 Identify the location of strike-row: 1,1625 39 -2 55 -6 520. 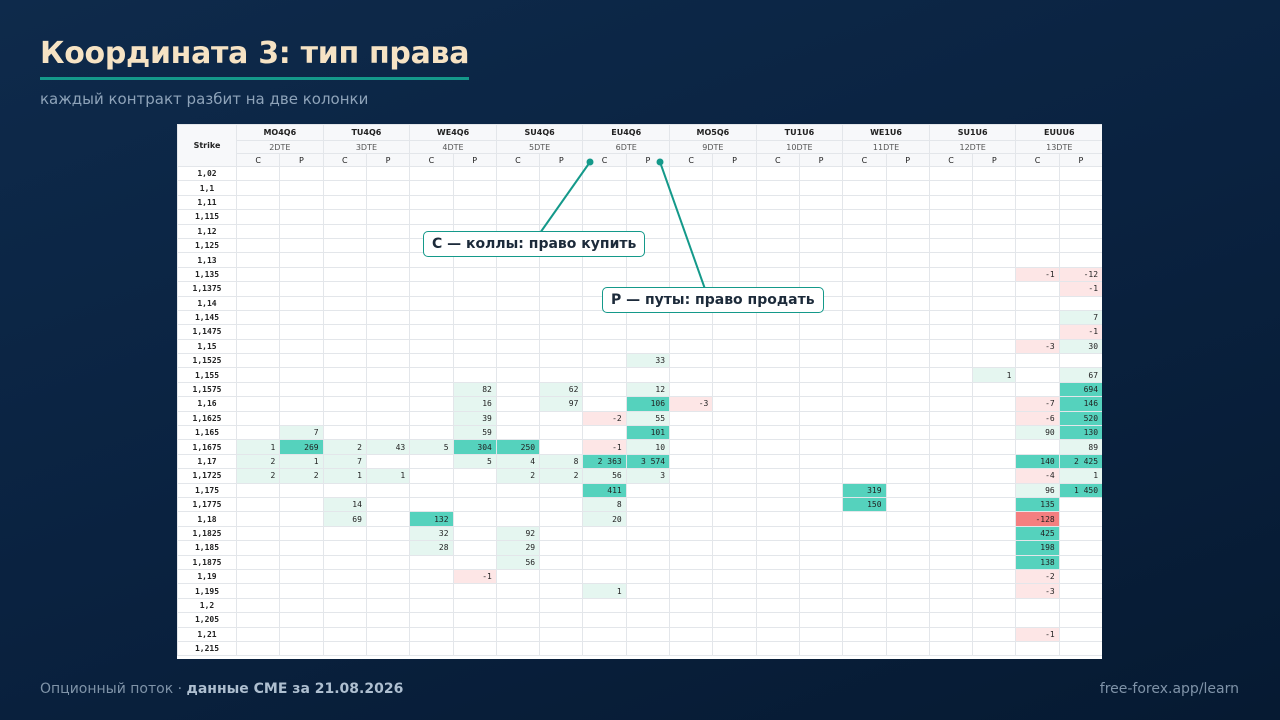
(639, 418).